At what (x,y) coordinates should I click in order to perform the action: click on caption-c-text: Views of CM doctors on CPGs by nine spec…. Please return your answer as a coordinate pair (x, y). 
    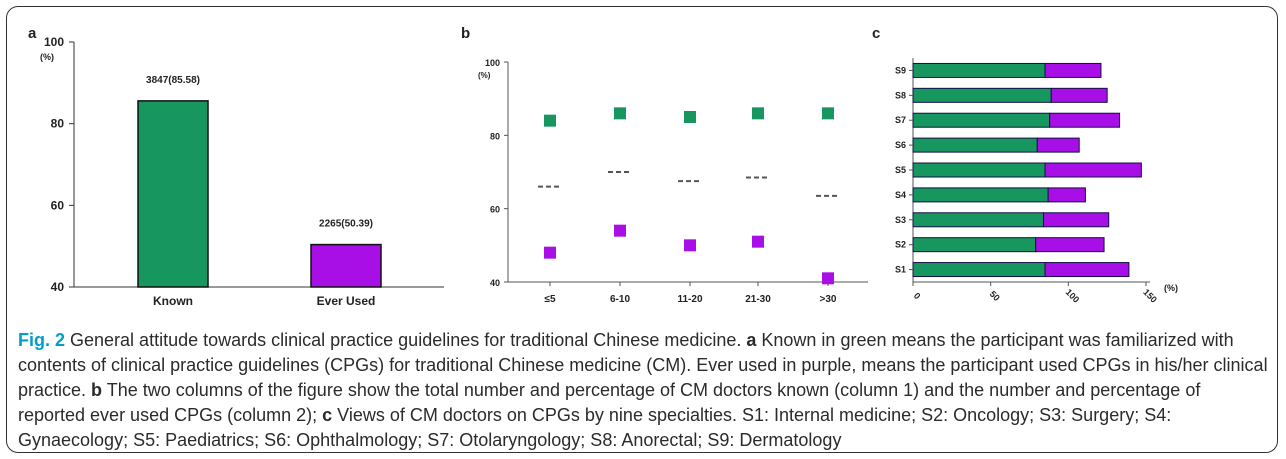
    Looking at the image, I should click on (595, 427).